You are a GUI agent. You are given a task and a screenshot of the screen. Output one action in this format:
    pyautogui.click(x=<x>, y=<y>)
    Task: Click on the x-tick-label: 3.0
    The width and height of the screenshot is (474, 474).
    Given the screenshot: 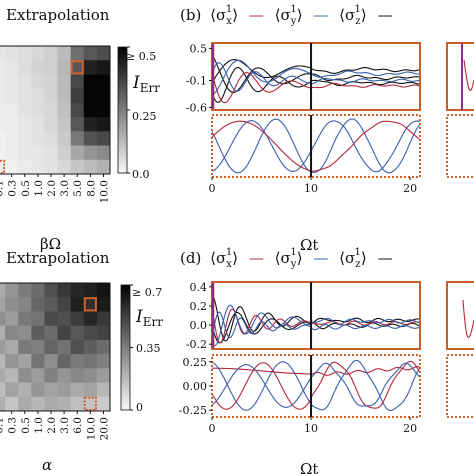 What is the action you would take?
    pyautogui.click(x=65, y=425)
    